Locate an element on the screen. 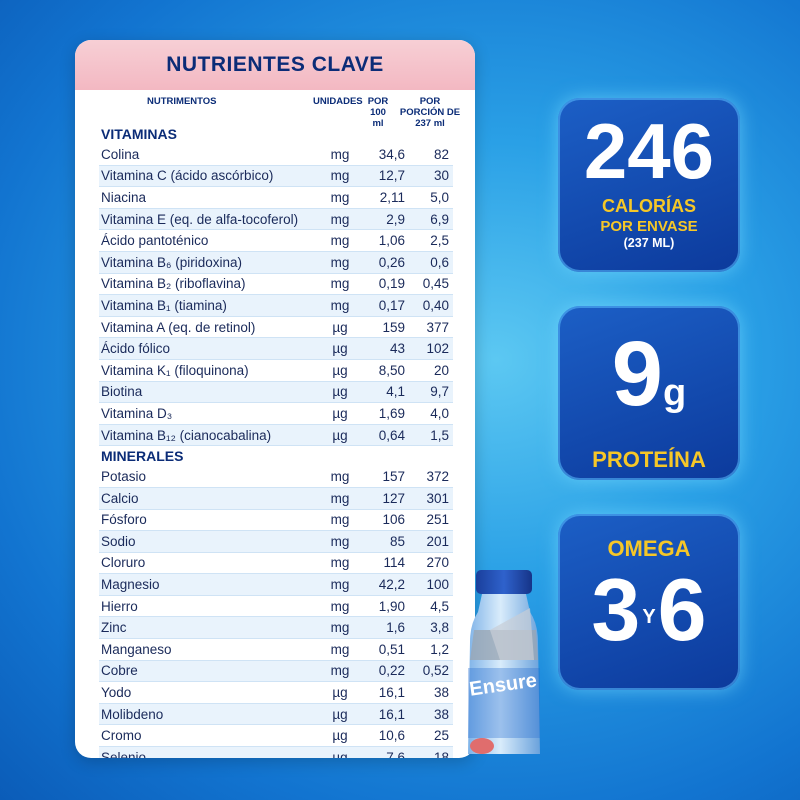 Image resolution: width=800 pixels, height=800 pixels. nutrient-name: Zinc is located at coordinates (114, 628).